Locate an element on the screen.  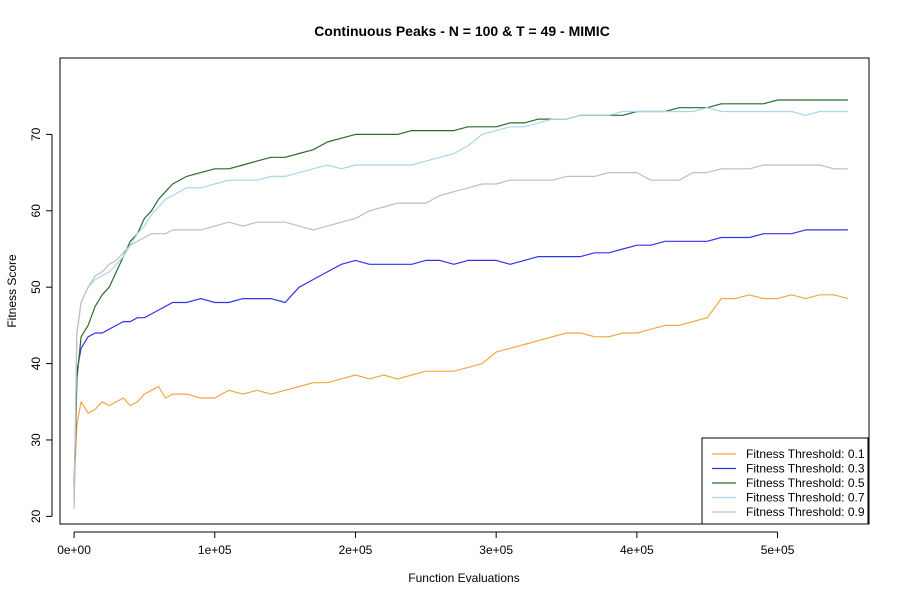
x-axis-label: Function Evaluations is located at coordinates (463, 578).